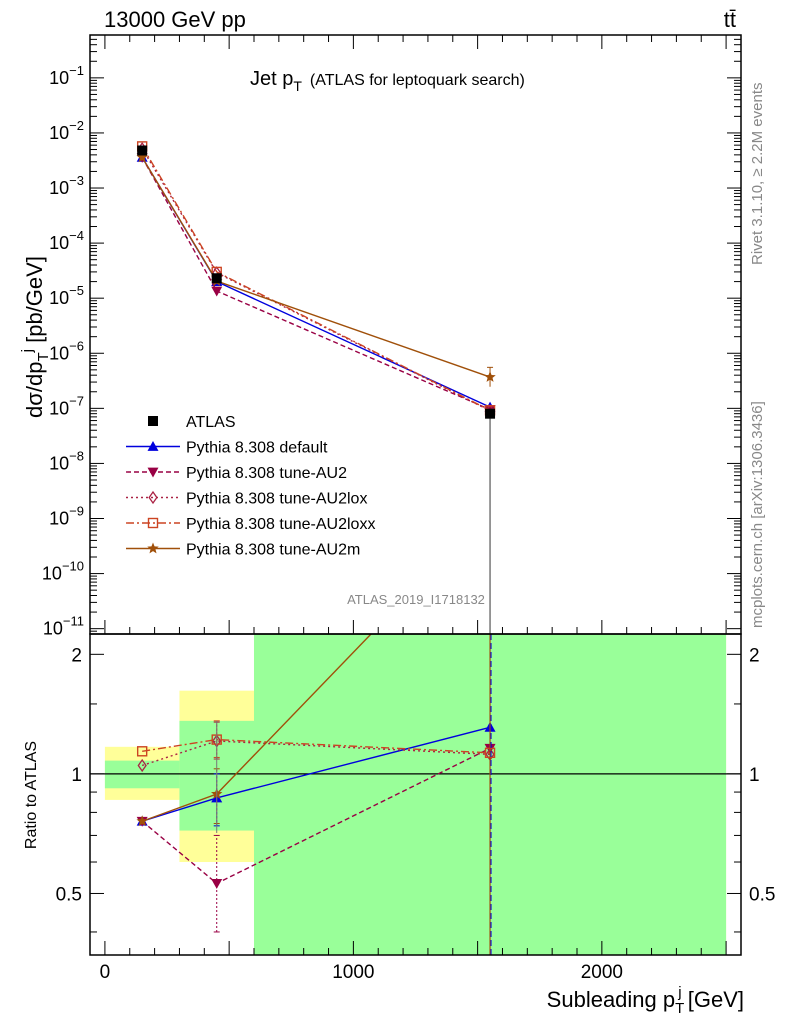 The image size is (786, 1024). Describe the element at coordinates (66, 405) in the screenshot. I see `y-tick-label: 10⁻⁷` at that location.